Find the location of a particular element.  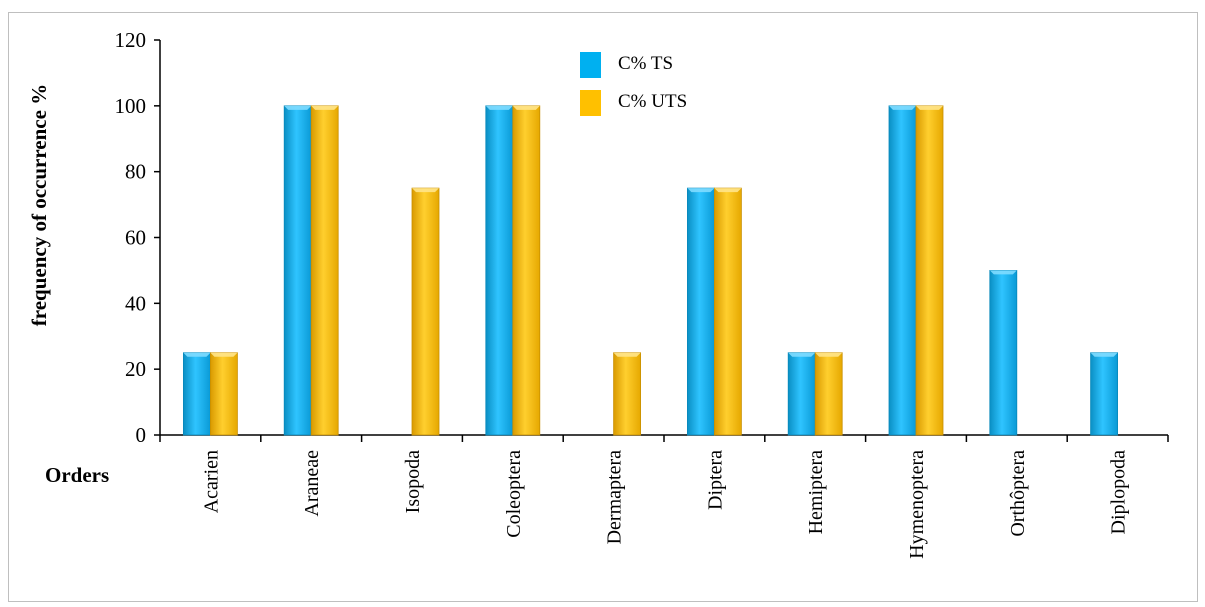

legend-label: C% UTS is located at coordinates (652, 101).